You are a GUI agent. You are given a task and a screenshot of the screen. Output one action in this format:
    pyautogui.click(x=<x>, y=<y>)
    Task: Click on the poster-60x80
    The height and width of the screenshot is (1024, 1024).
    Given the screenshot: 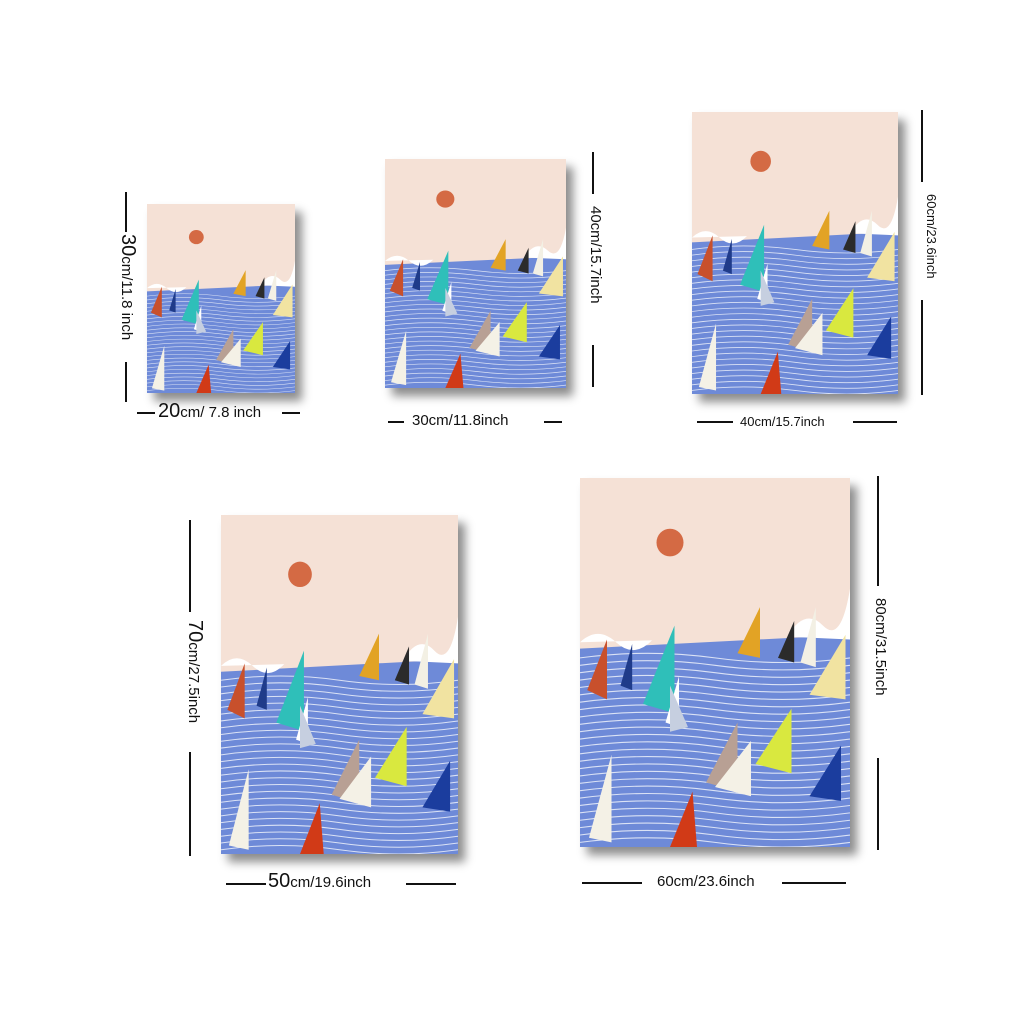 What is the action you would take?
    pyautogui.click(x=715, y=662)
    